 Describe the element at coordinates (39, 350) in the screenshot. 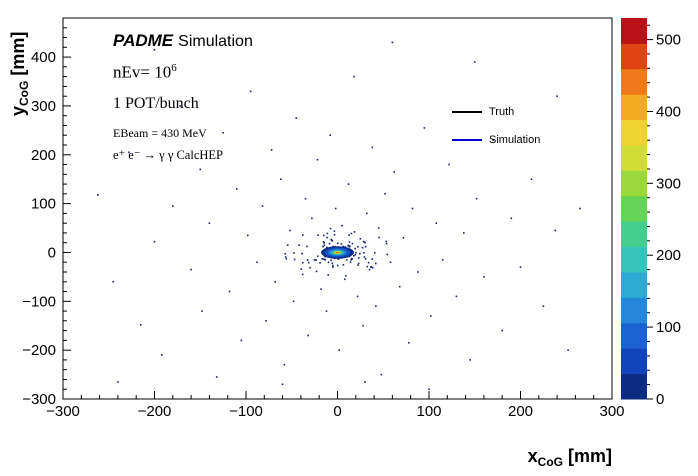

I see `y-tick-label: −200` at that location.